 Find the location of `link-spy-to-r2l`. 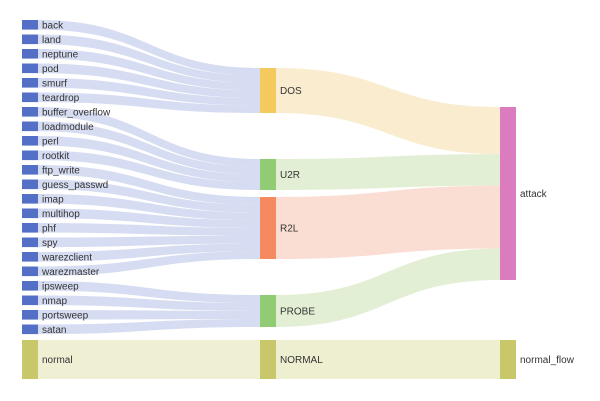

link-spy-to-r2l is located at coordinates (149, 241).